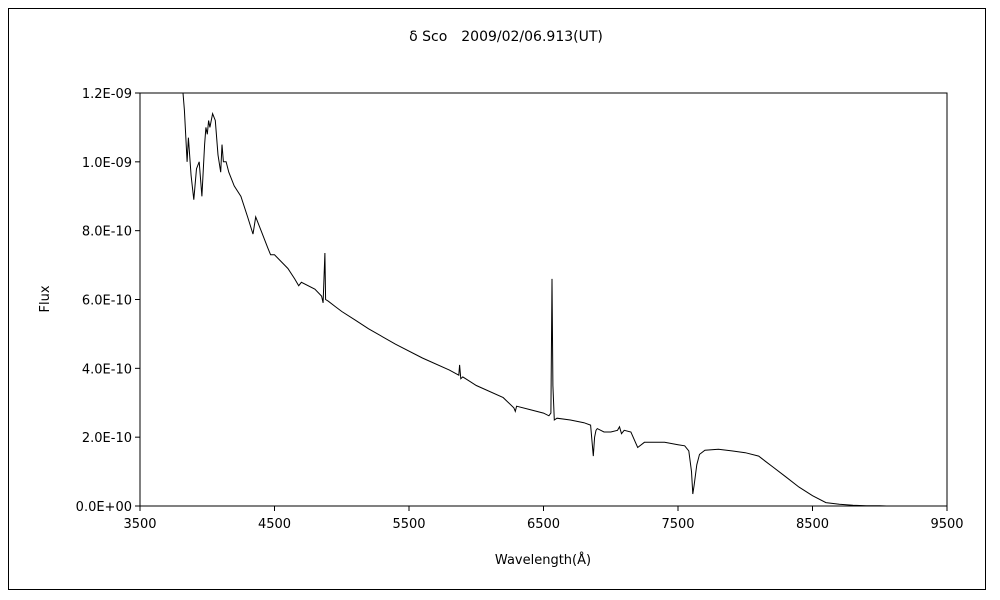 Image resolution: width=1000 pixels, height=600 pixels. What do you see at coordinates (107, 163) in the screenshot?
I see `y-tick-label: 1.0E-09` at bounding box center [107, 163].